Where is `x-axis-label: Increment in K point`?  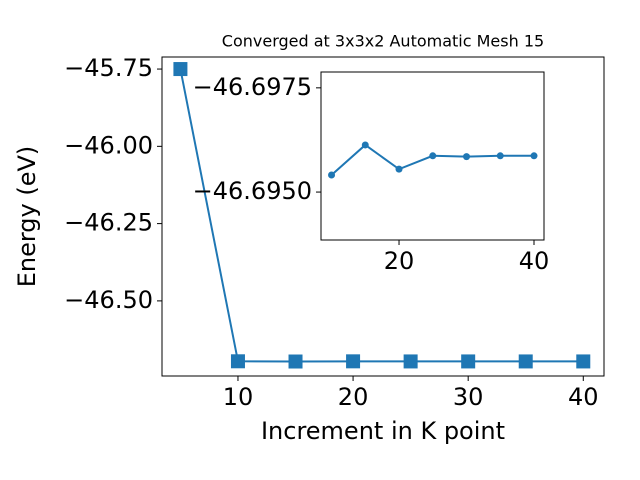 x-axis-label: Increment in K point is located at coordinates (383, 431).